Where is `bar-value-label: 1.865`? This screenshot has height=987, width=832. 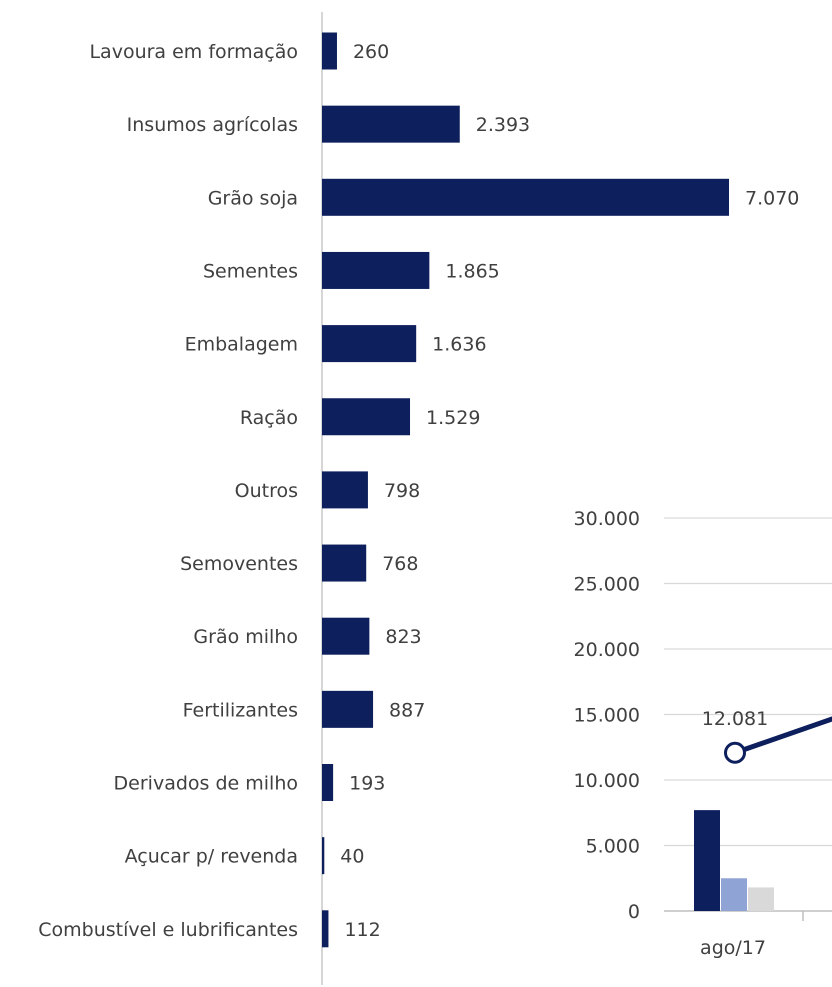 bar-value-label: 1.865 is located at coordinates (472, 271).